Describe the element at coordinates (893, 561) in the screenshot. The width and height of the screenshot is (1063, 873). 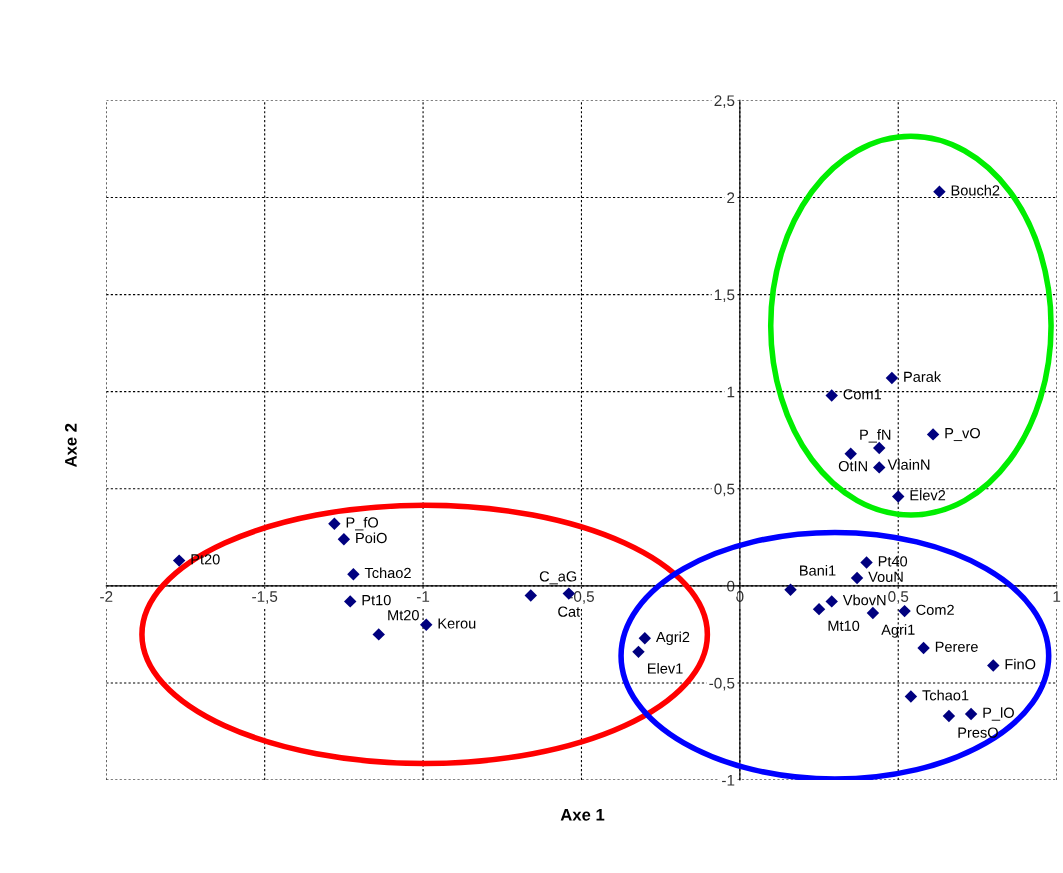
I see `data-label: Pt40` at that location.